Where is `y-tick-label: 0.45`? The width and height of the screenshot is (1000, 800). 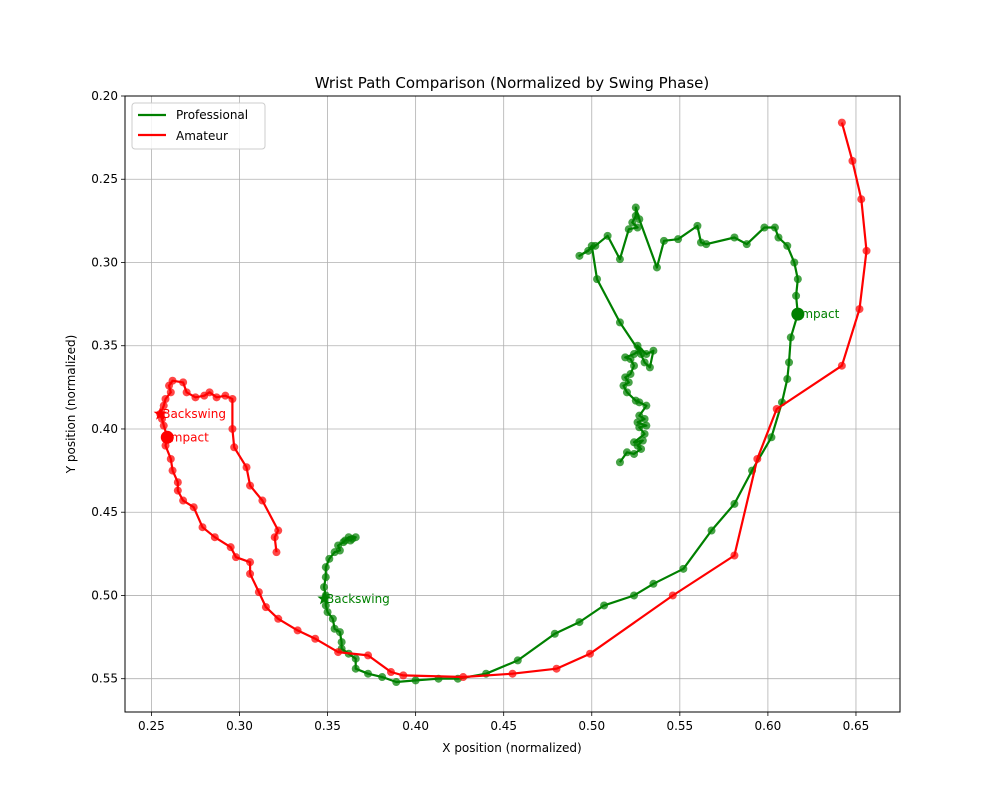
y-tick-label: 0.45 is located at coordinates (104, 512).